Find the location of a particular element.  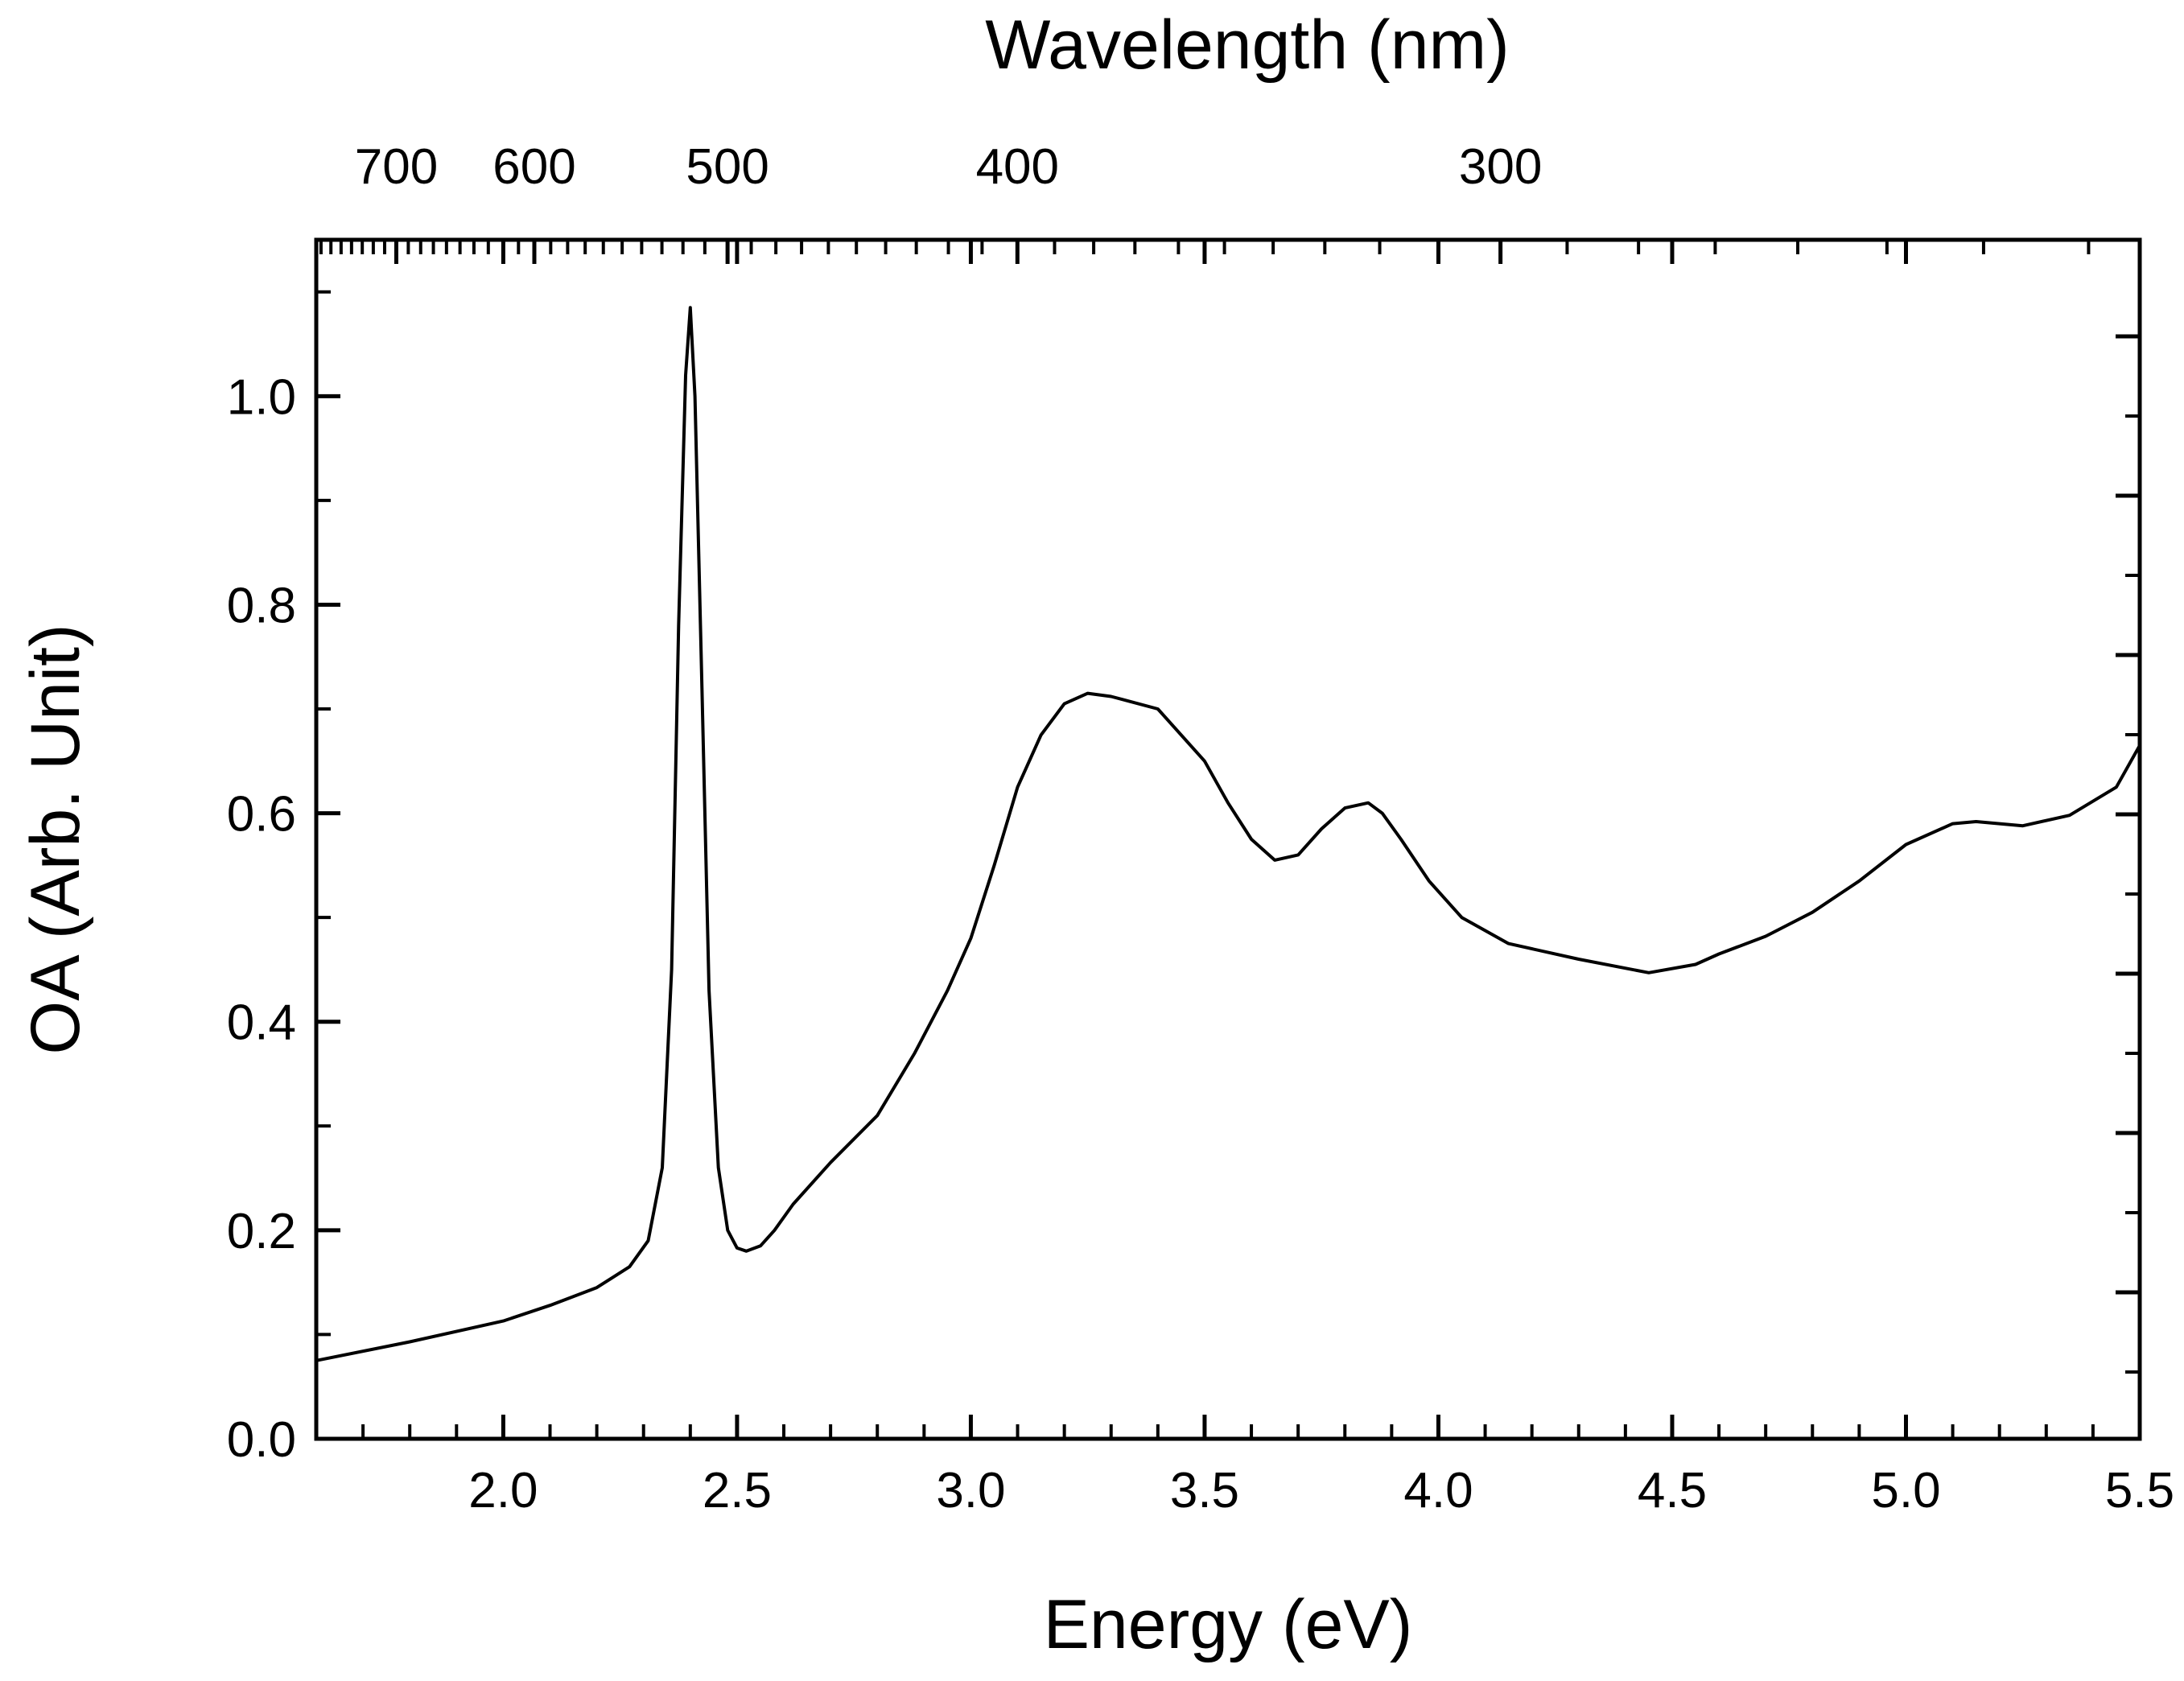

y-tick-label: 0.2 is located at coordinates (262, 1231).